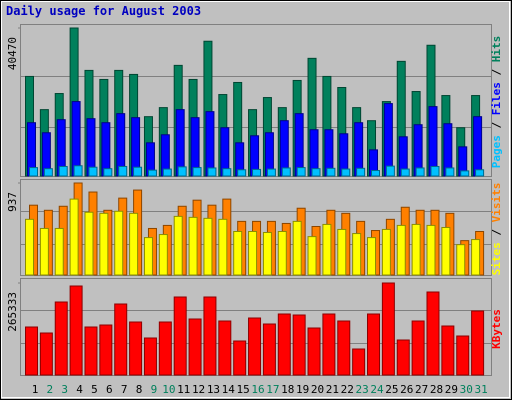  I want to click on x-tick-label: 17, so click(272, 389).